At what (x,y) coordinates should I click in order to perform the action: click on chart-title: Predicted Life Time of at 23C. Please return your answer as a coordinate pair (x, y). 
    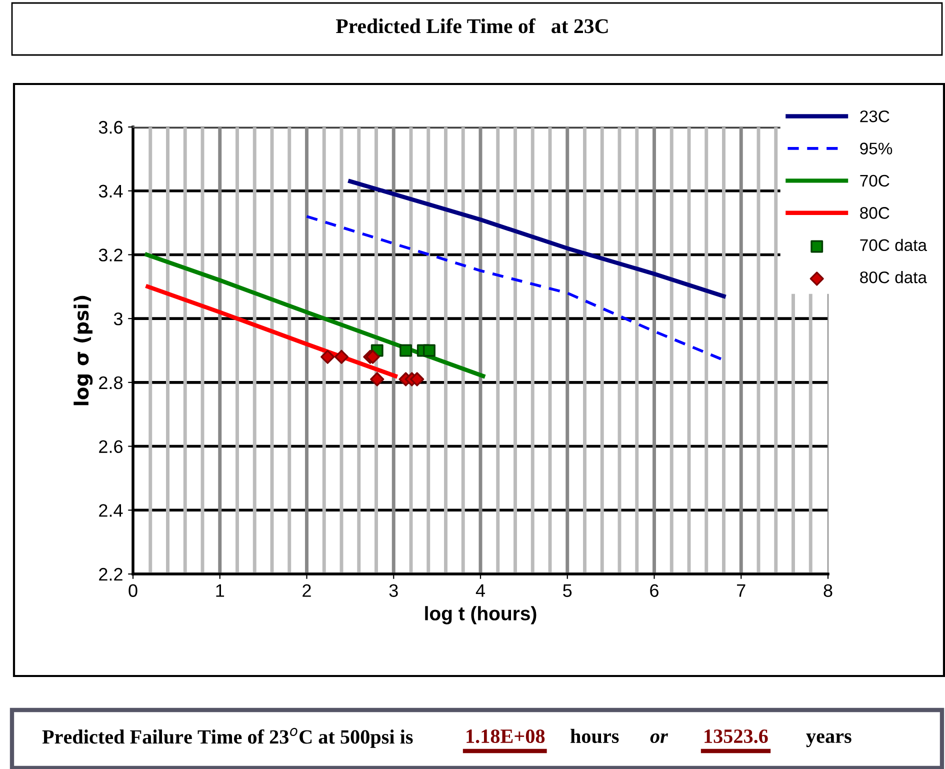
    Looking at the image, I should click on (472, 26).